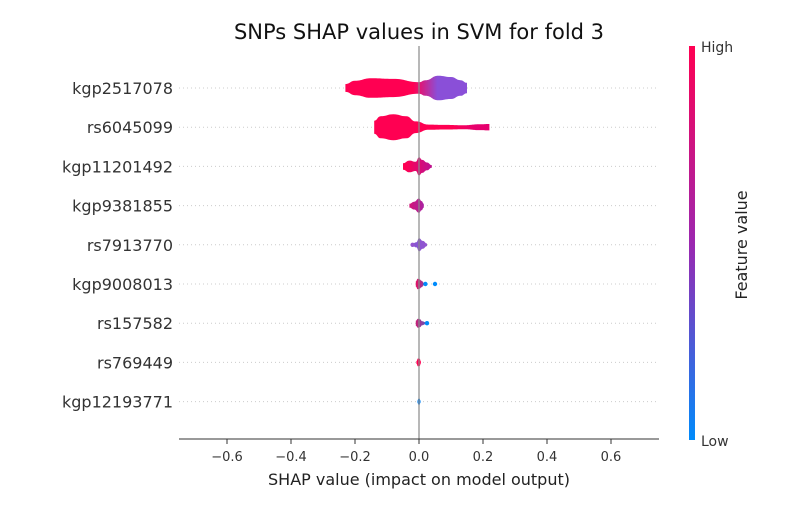  I want to click on colorbar-title: Feature value, so click(741, 244).